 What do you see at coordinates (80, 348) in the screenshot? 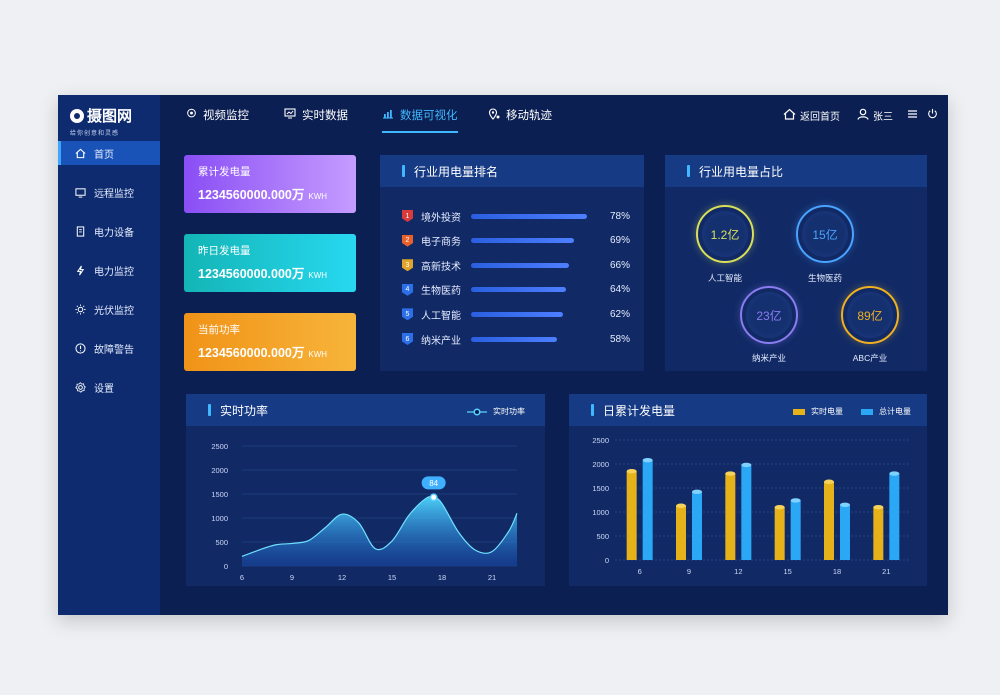
I see `alert-icon` at bounding box center [80, 348].